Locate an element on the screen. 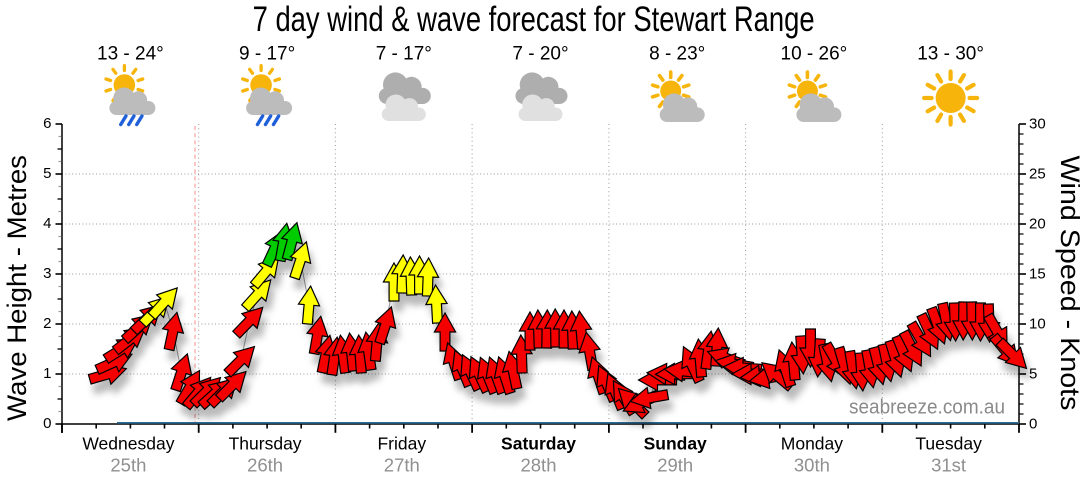 This screenshot has width=1080, height=490. svg-text: Thursday is located at coordinates (265, 444).